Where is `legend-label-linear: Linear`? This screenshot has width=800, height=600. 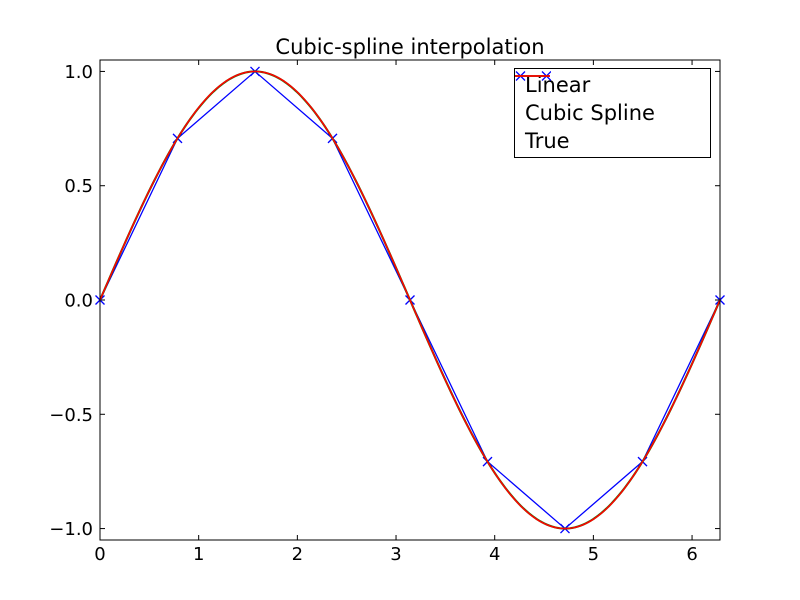
legend-label-linear: Linear is located at coordinates (558, 84).